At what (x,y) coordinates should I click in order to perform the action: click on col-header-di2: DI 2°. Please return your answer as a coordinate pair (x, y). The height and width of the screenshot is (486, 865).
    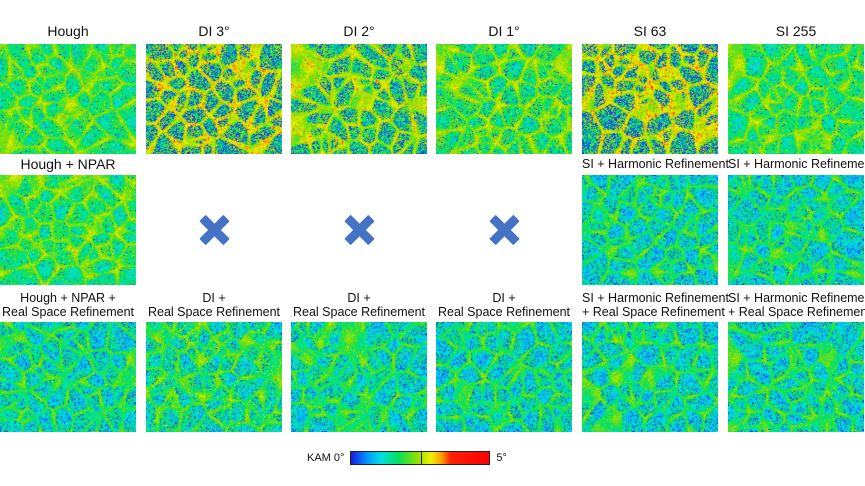
    Looking at the image, I should click on (359, 31).